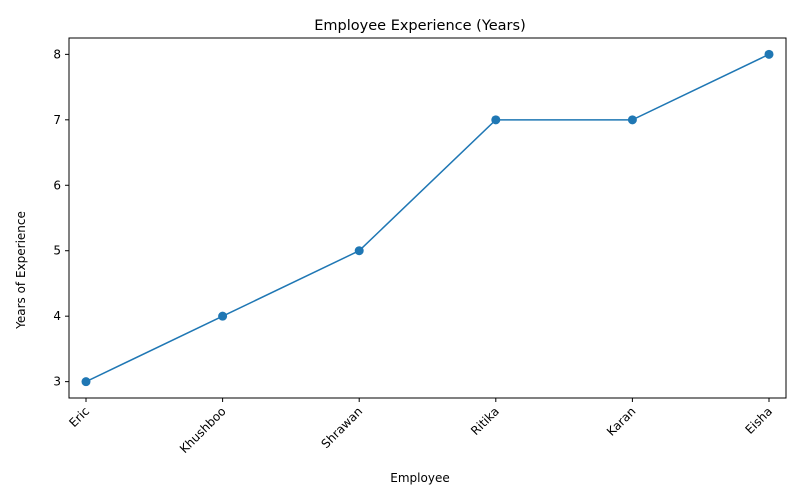  I want to click on y-tick-label: 7, so click(57, 120).